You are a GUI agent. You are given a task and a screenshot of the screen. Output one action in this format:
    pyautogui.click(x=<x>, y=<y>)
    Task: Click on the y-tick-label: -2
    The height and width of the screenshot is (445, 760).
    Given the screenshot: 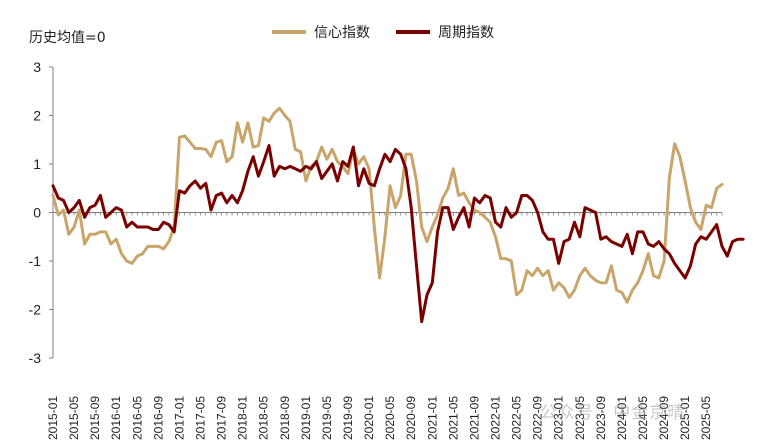 What is the action you would take?
    pyautogui.click(x=35, y=310)
    